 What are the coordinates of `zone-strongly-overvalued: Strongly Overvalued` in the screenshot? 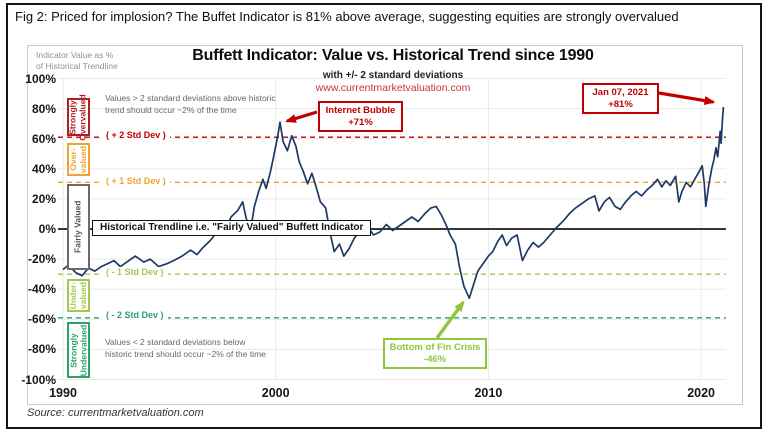 It's located at (78, 117).